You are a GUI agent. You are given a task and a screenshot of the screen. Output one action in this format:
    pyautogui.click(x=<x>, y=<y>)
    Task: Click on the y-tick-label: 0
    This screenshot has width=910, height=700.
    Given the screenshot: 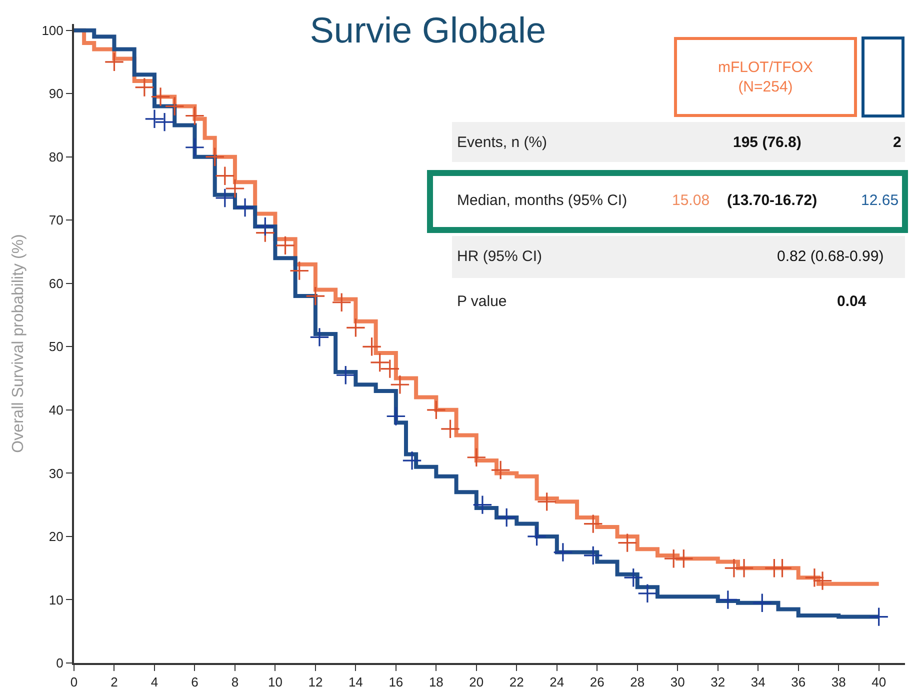 What is the action you would take?
    pyautogui.click(x=60, y=663)
    